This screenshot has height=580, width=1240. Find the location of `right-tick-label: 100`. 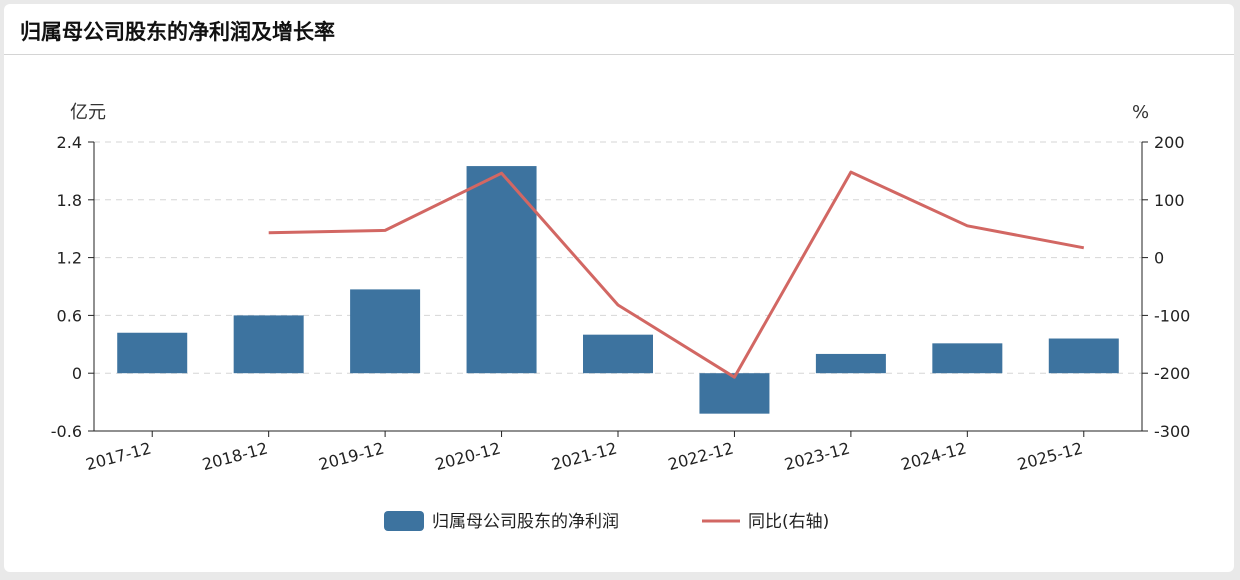

right-tick-label: 100 is located at coordinates (1169, 200).